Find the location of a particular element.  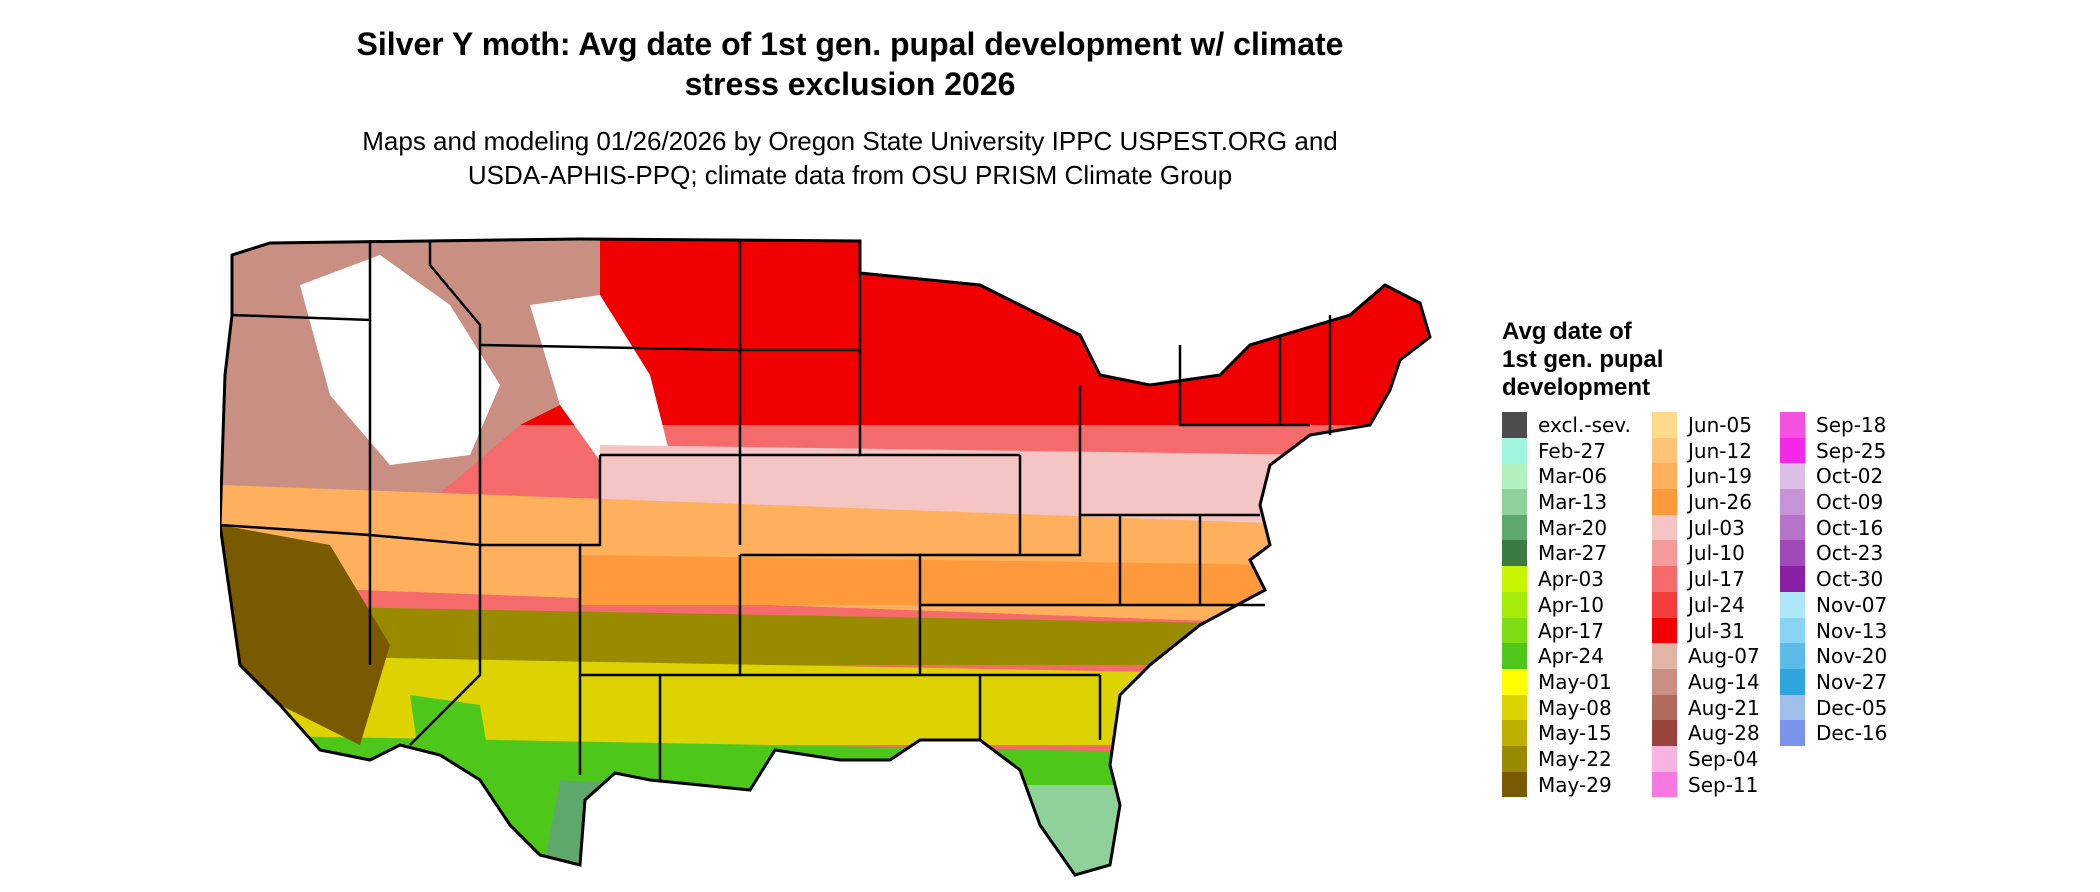

legend-title-line-3: development is located at coordinates (1576, 387).